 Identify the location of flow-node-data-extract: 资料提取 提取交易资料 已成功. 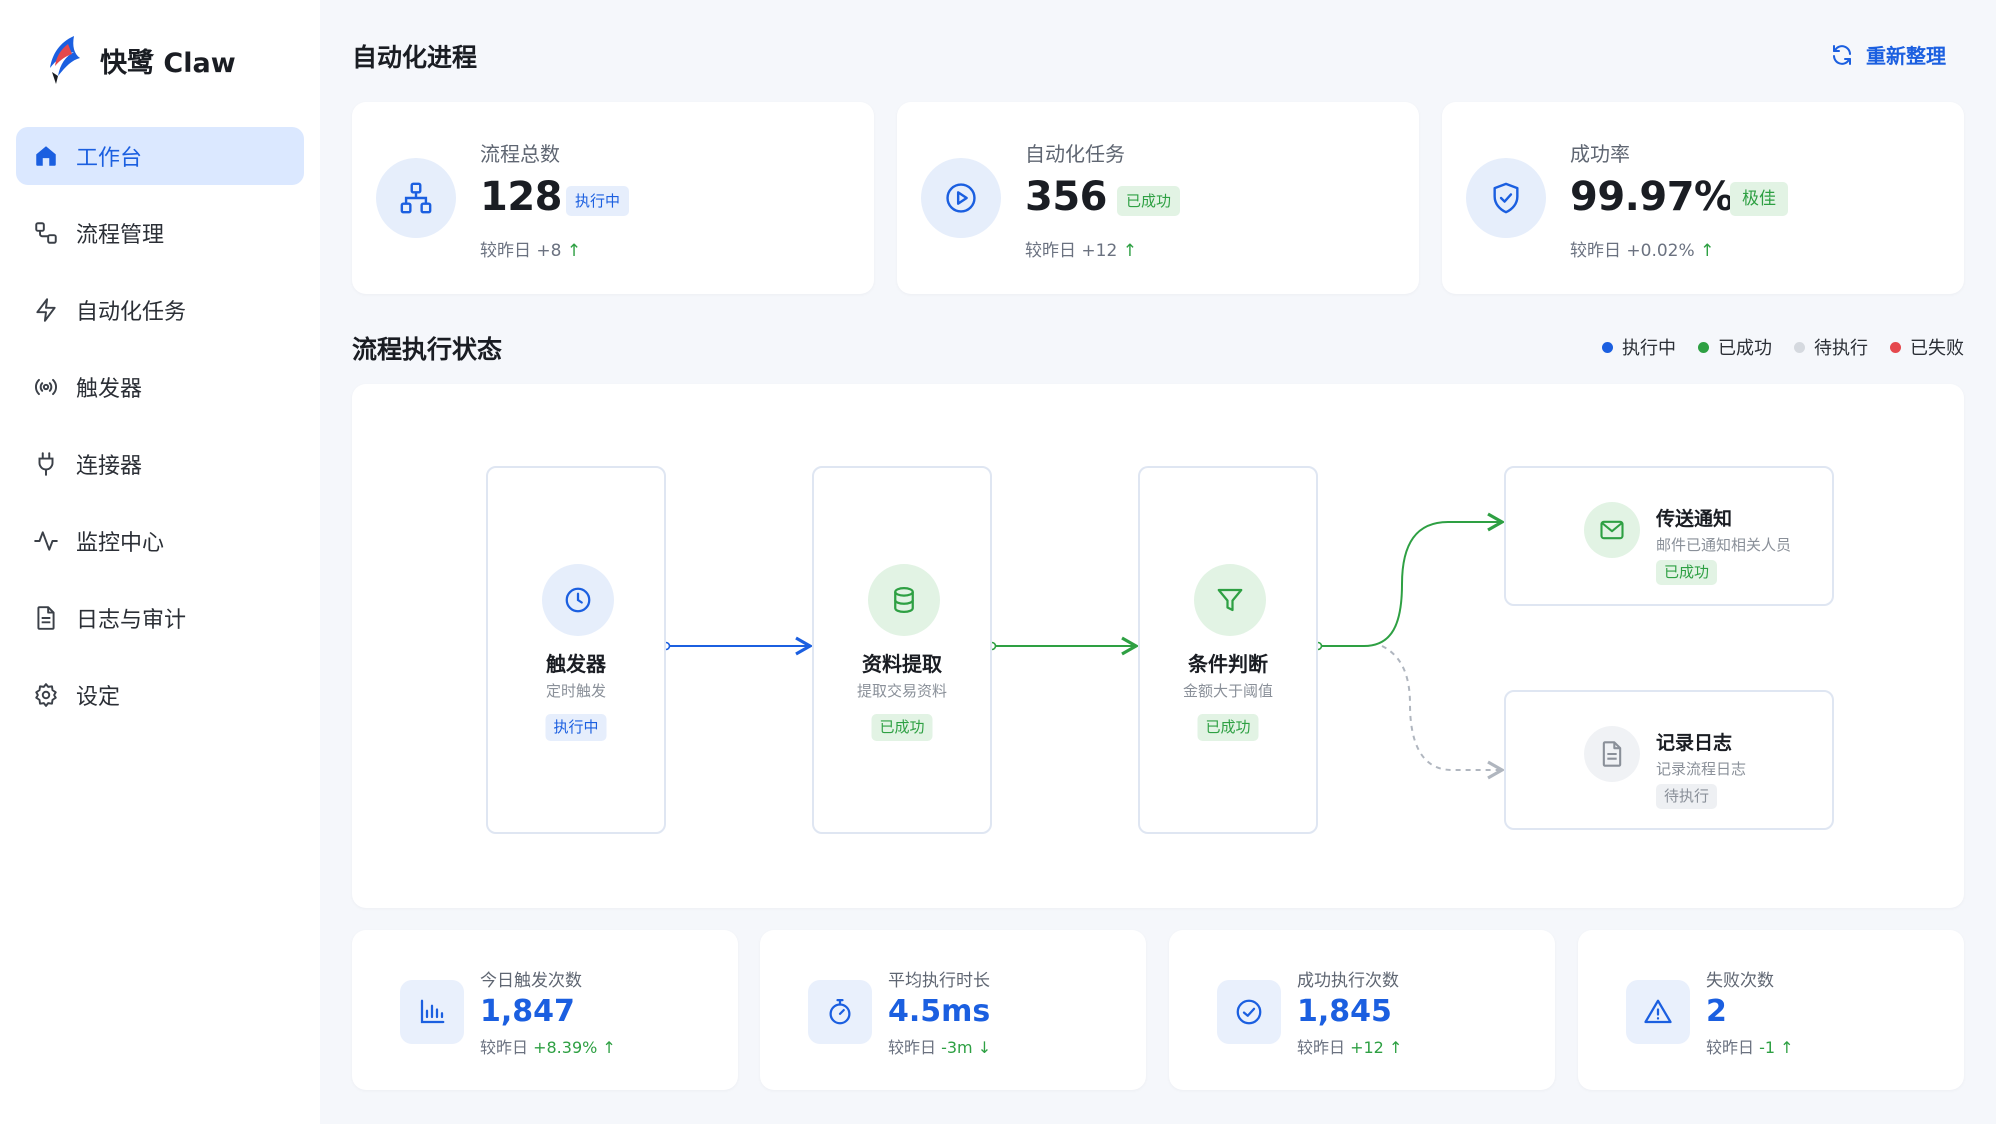
(902, 650).